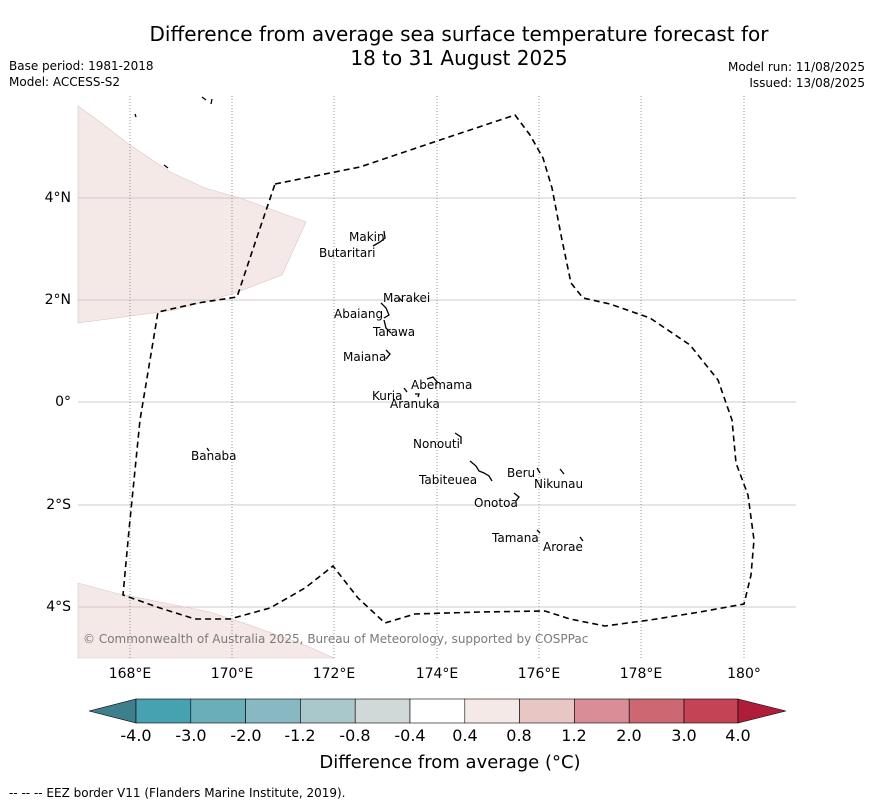 Image resolution: width=873 pixels, height=804 pixels. What do you see at coordinates (559, 484) in the screenshot?
I see `place-label-nikunau: Nikunau` at bounding box center [559, 484].